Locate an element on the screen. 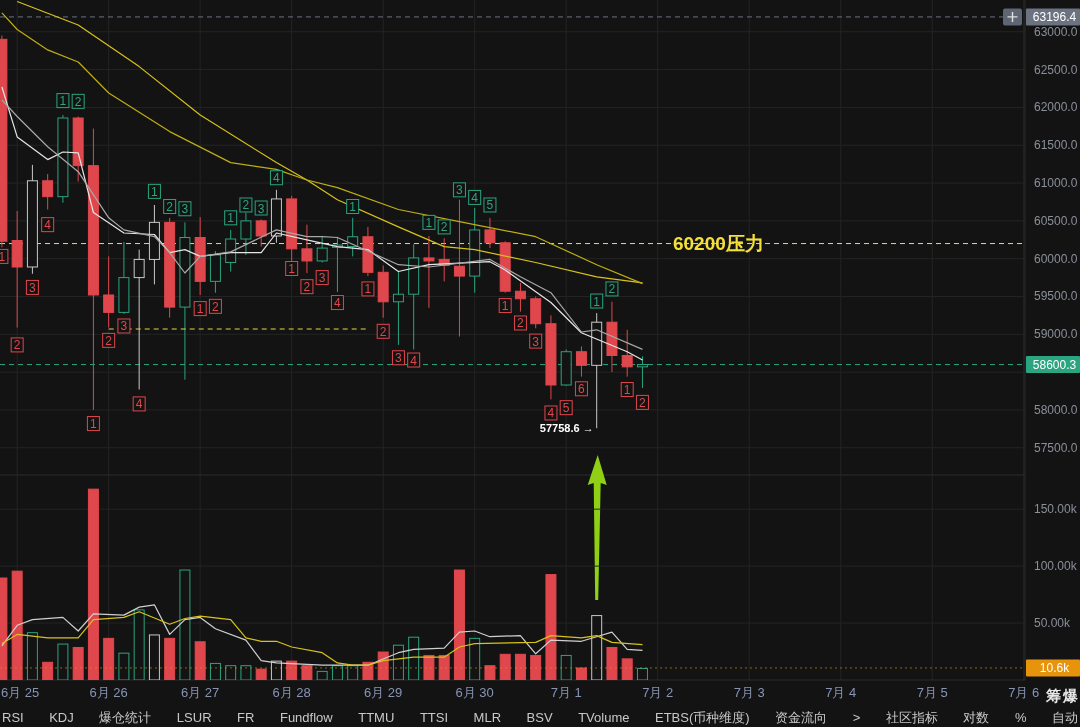  y-tick-label: 60500.0 is located at coordinates (1056, 220).